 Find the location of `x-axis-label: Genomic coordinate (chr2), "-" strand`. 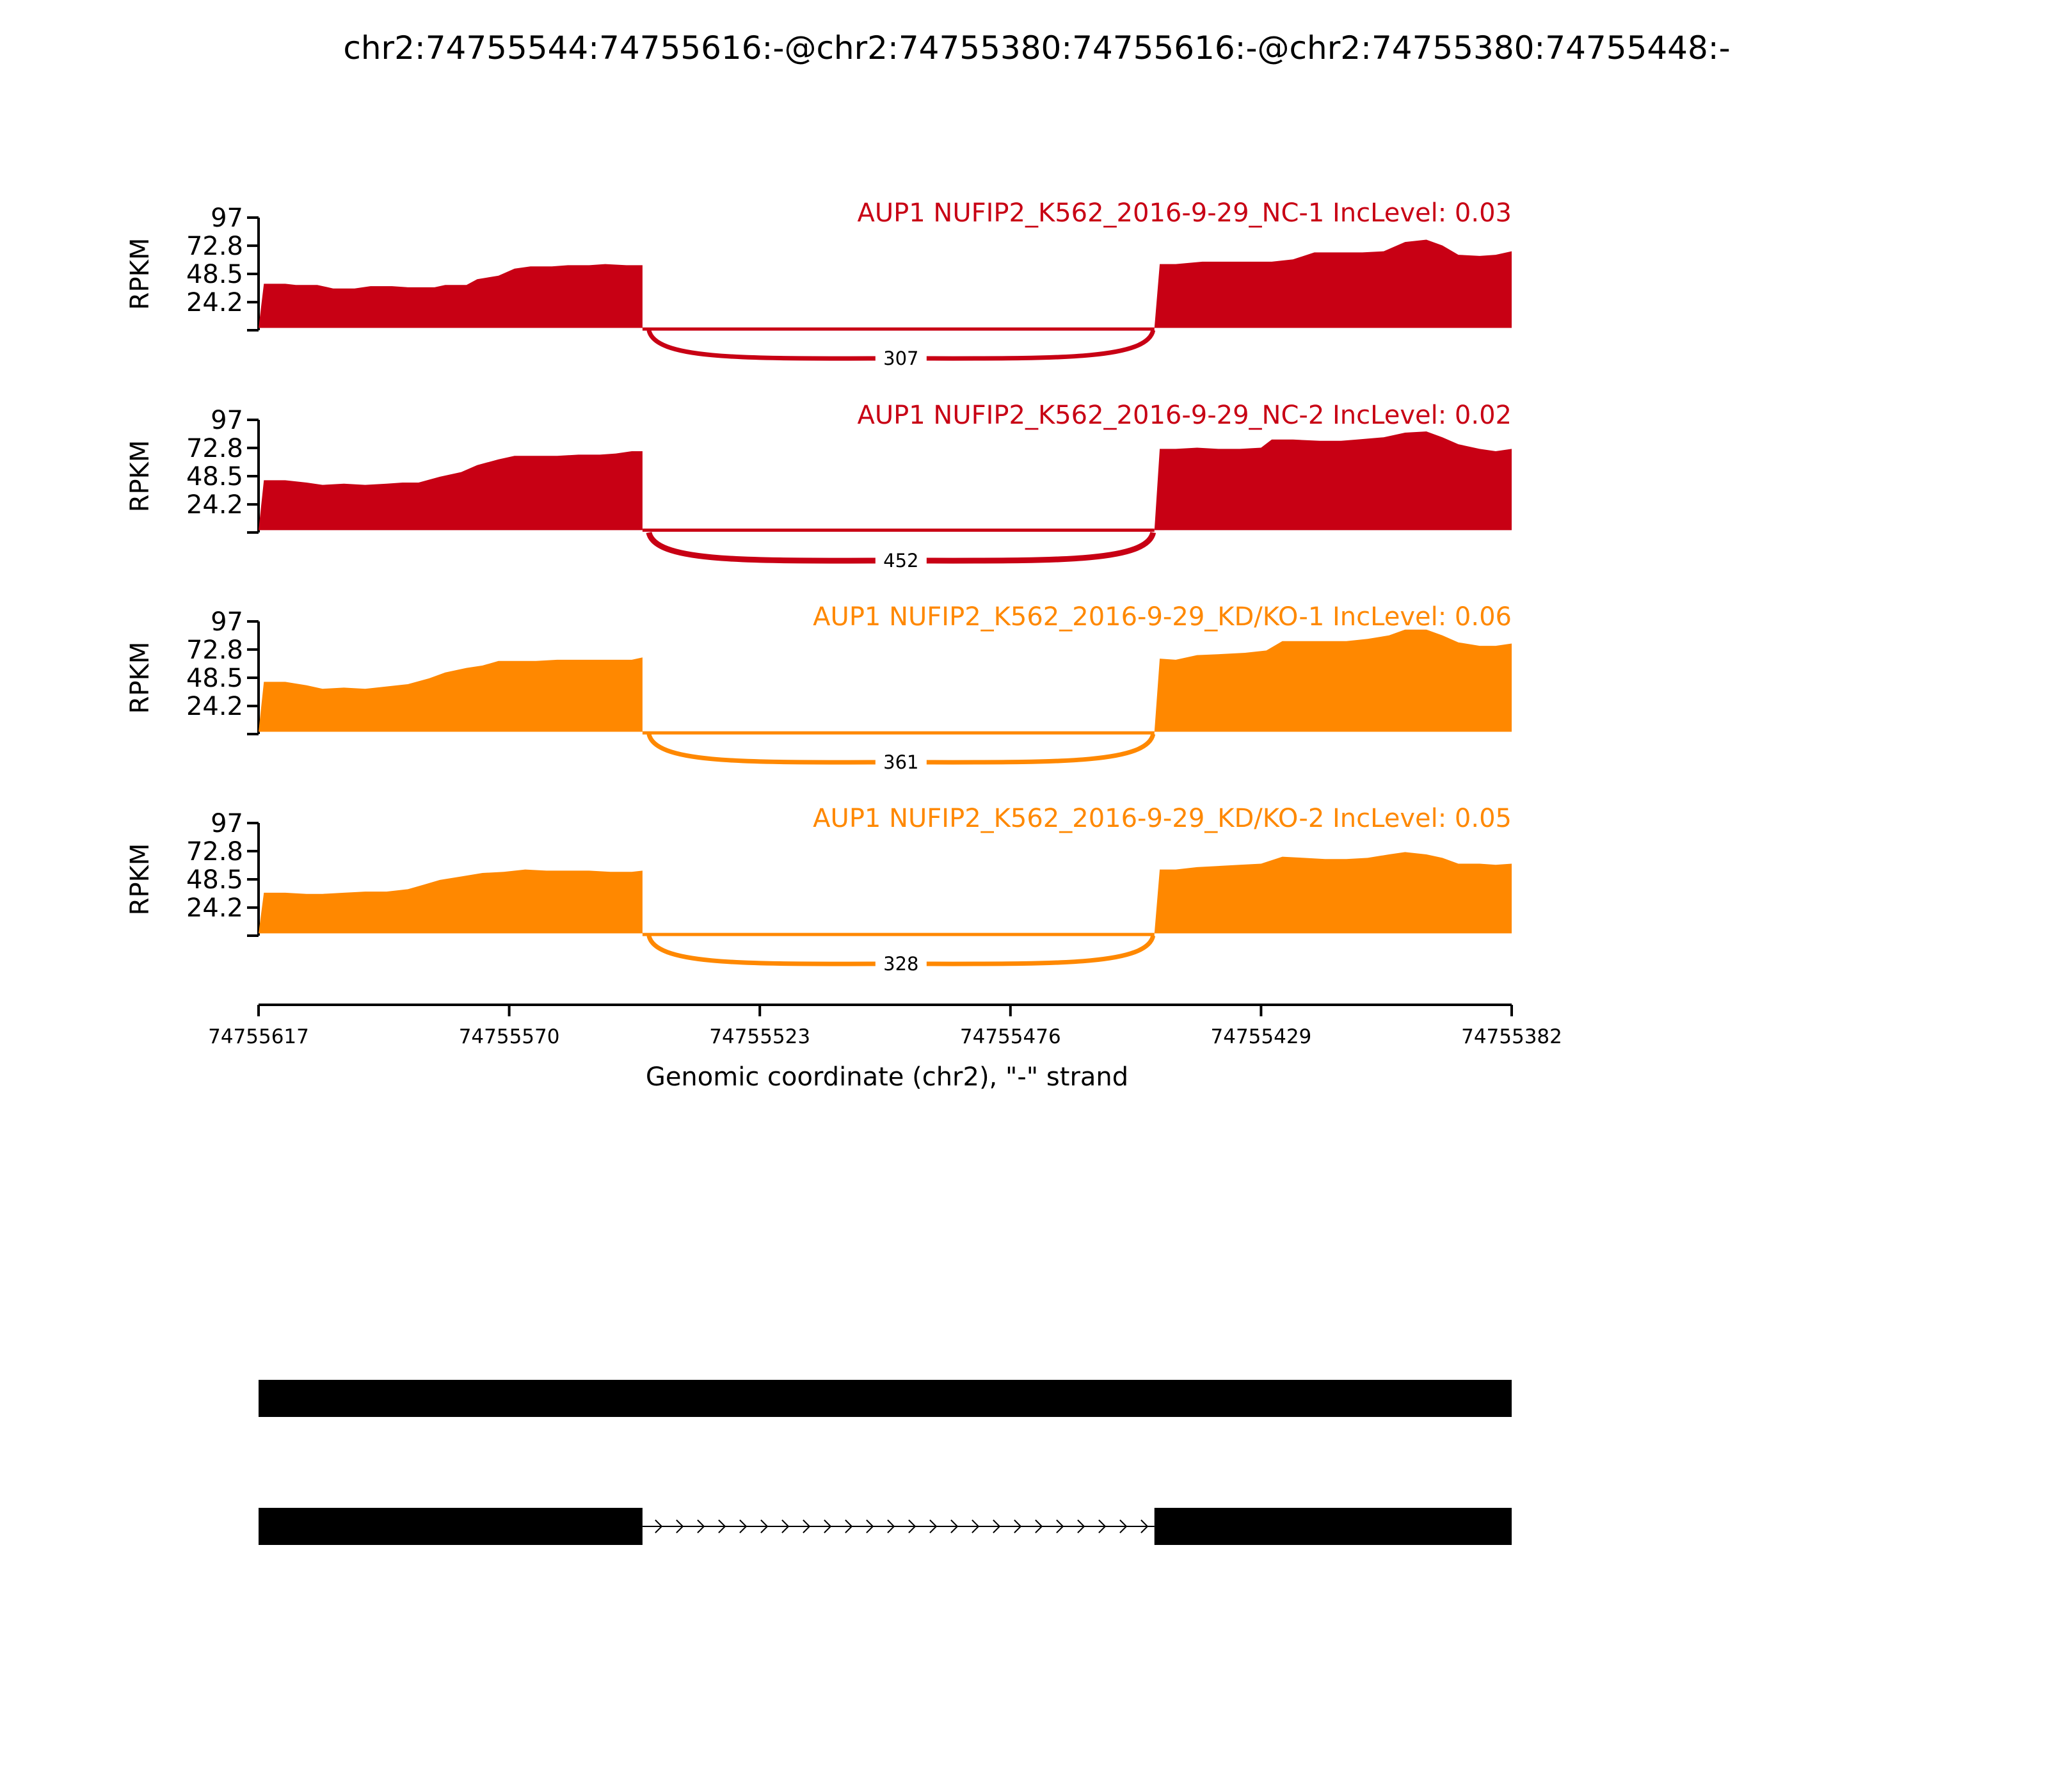

x-axis-label: Genomic coordinate (chr2), "-" strand is located at coordinates (887, 1077).